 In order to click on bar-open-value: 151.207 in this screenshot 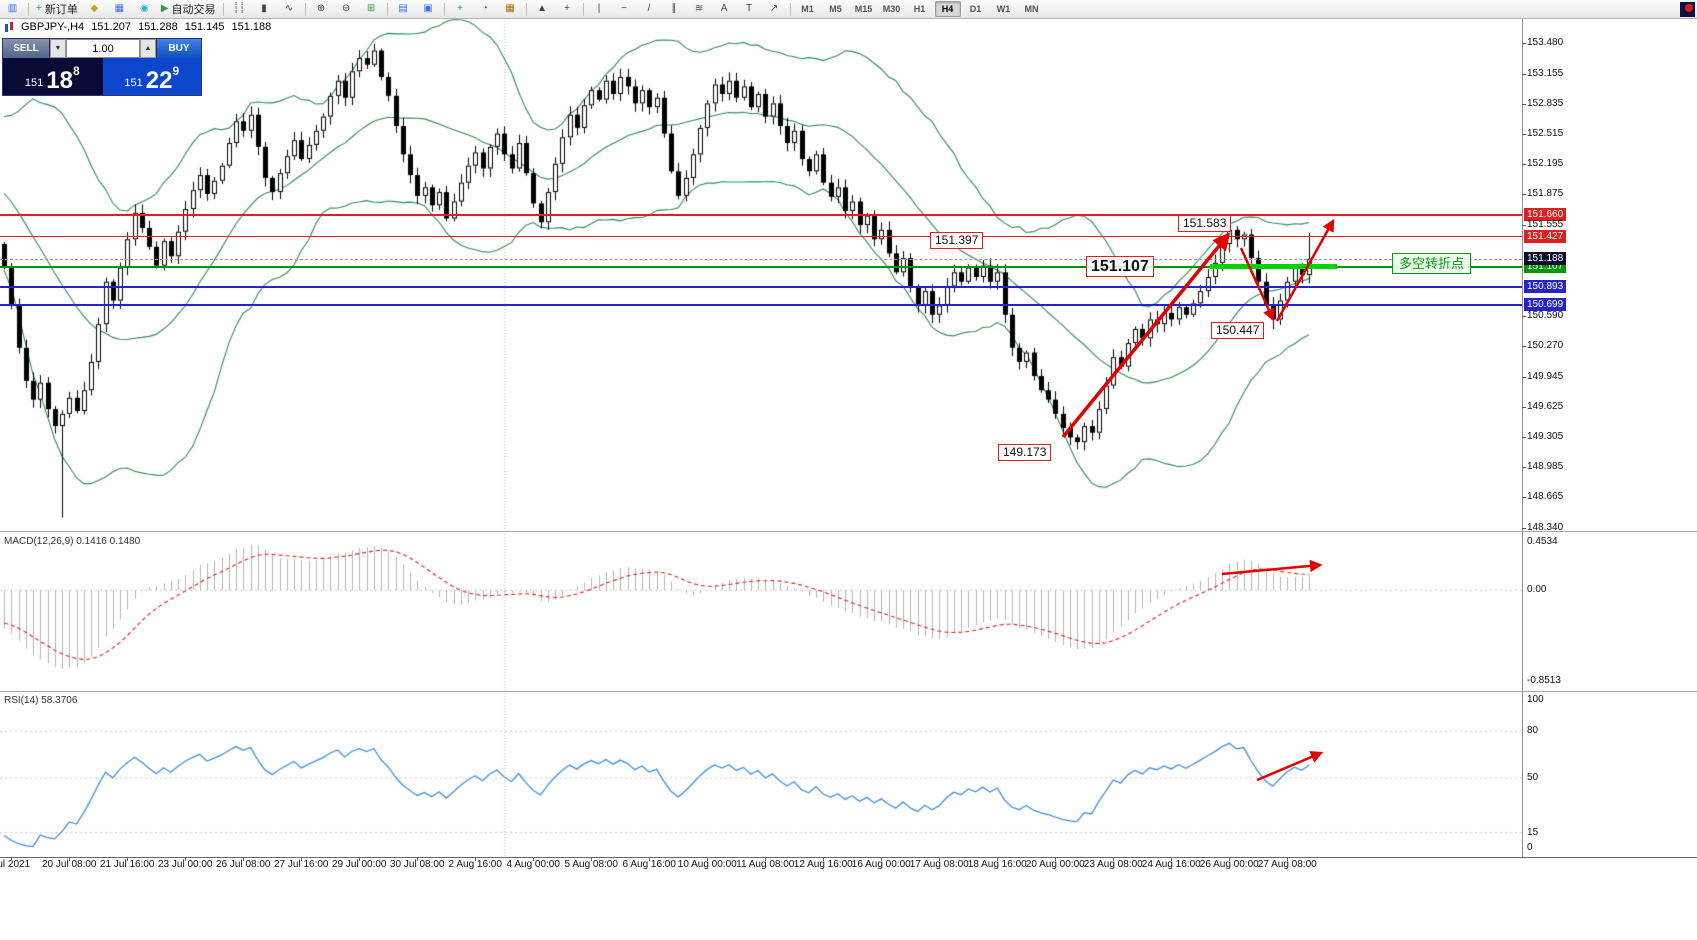, I will do `click(111, 27)`.